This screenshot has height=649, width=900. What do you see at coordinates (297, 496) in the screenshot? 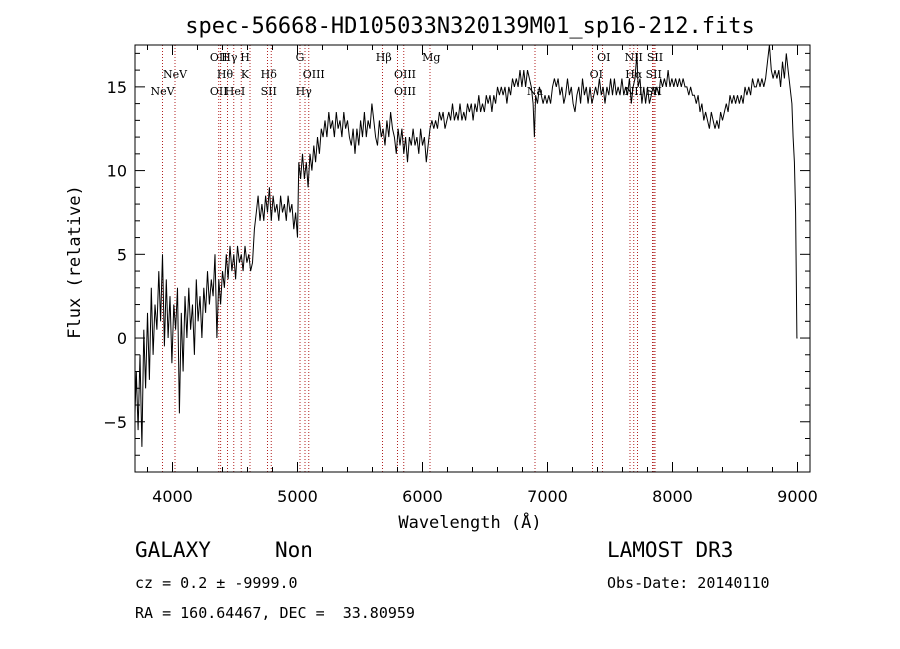
I see `x-tick-label-1: 5000` at bounding box center [297, 496].